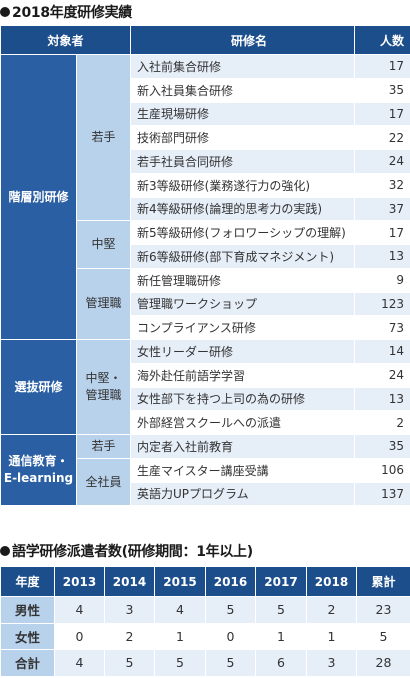 This screenshot has height=678, width=410. What do you see at coordinates (243, 422) in the screenshot?
I see `training-name: 外部経営スクールへの派遣` at bounding box center [243, 422].